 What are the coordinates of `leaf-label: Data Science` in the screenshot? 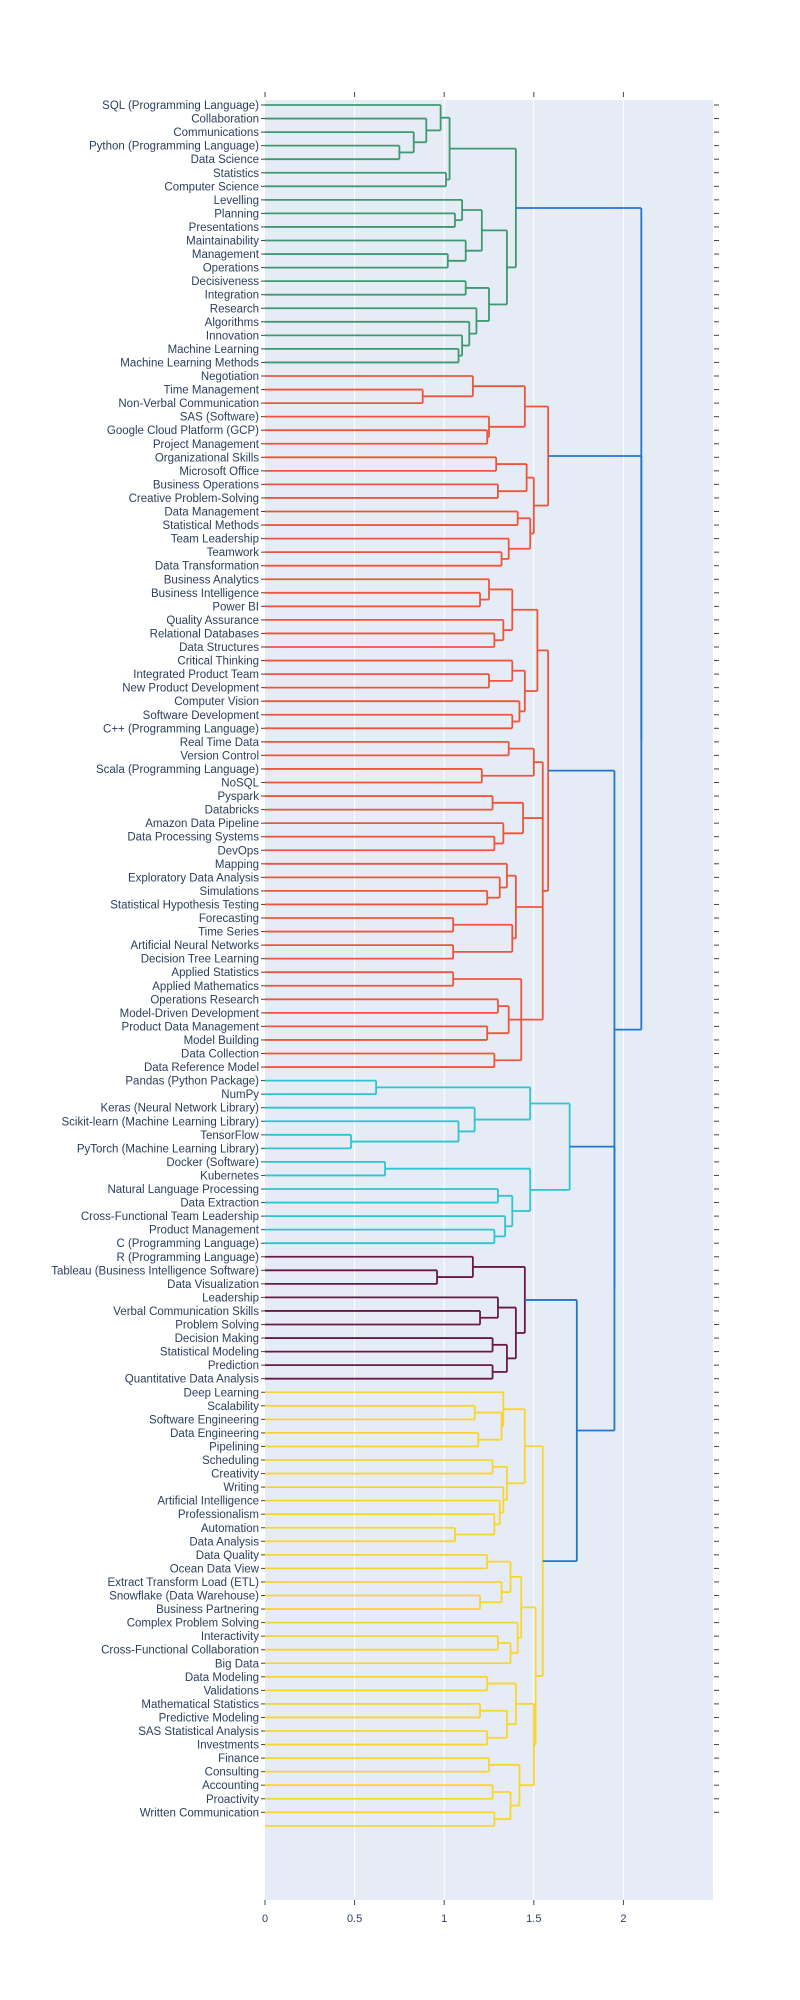 It's located at (225, 160).